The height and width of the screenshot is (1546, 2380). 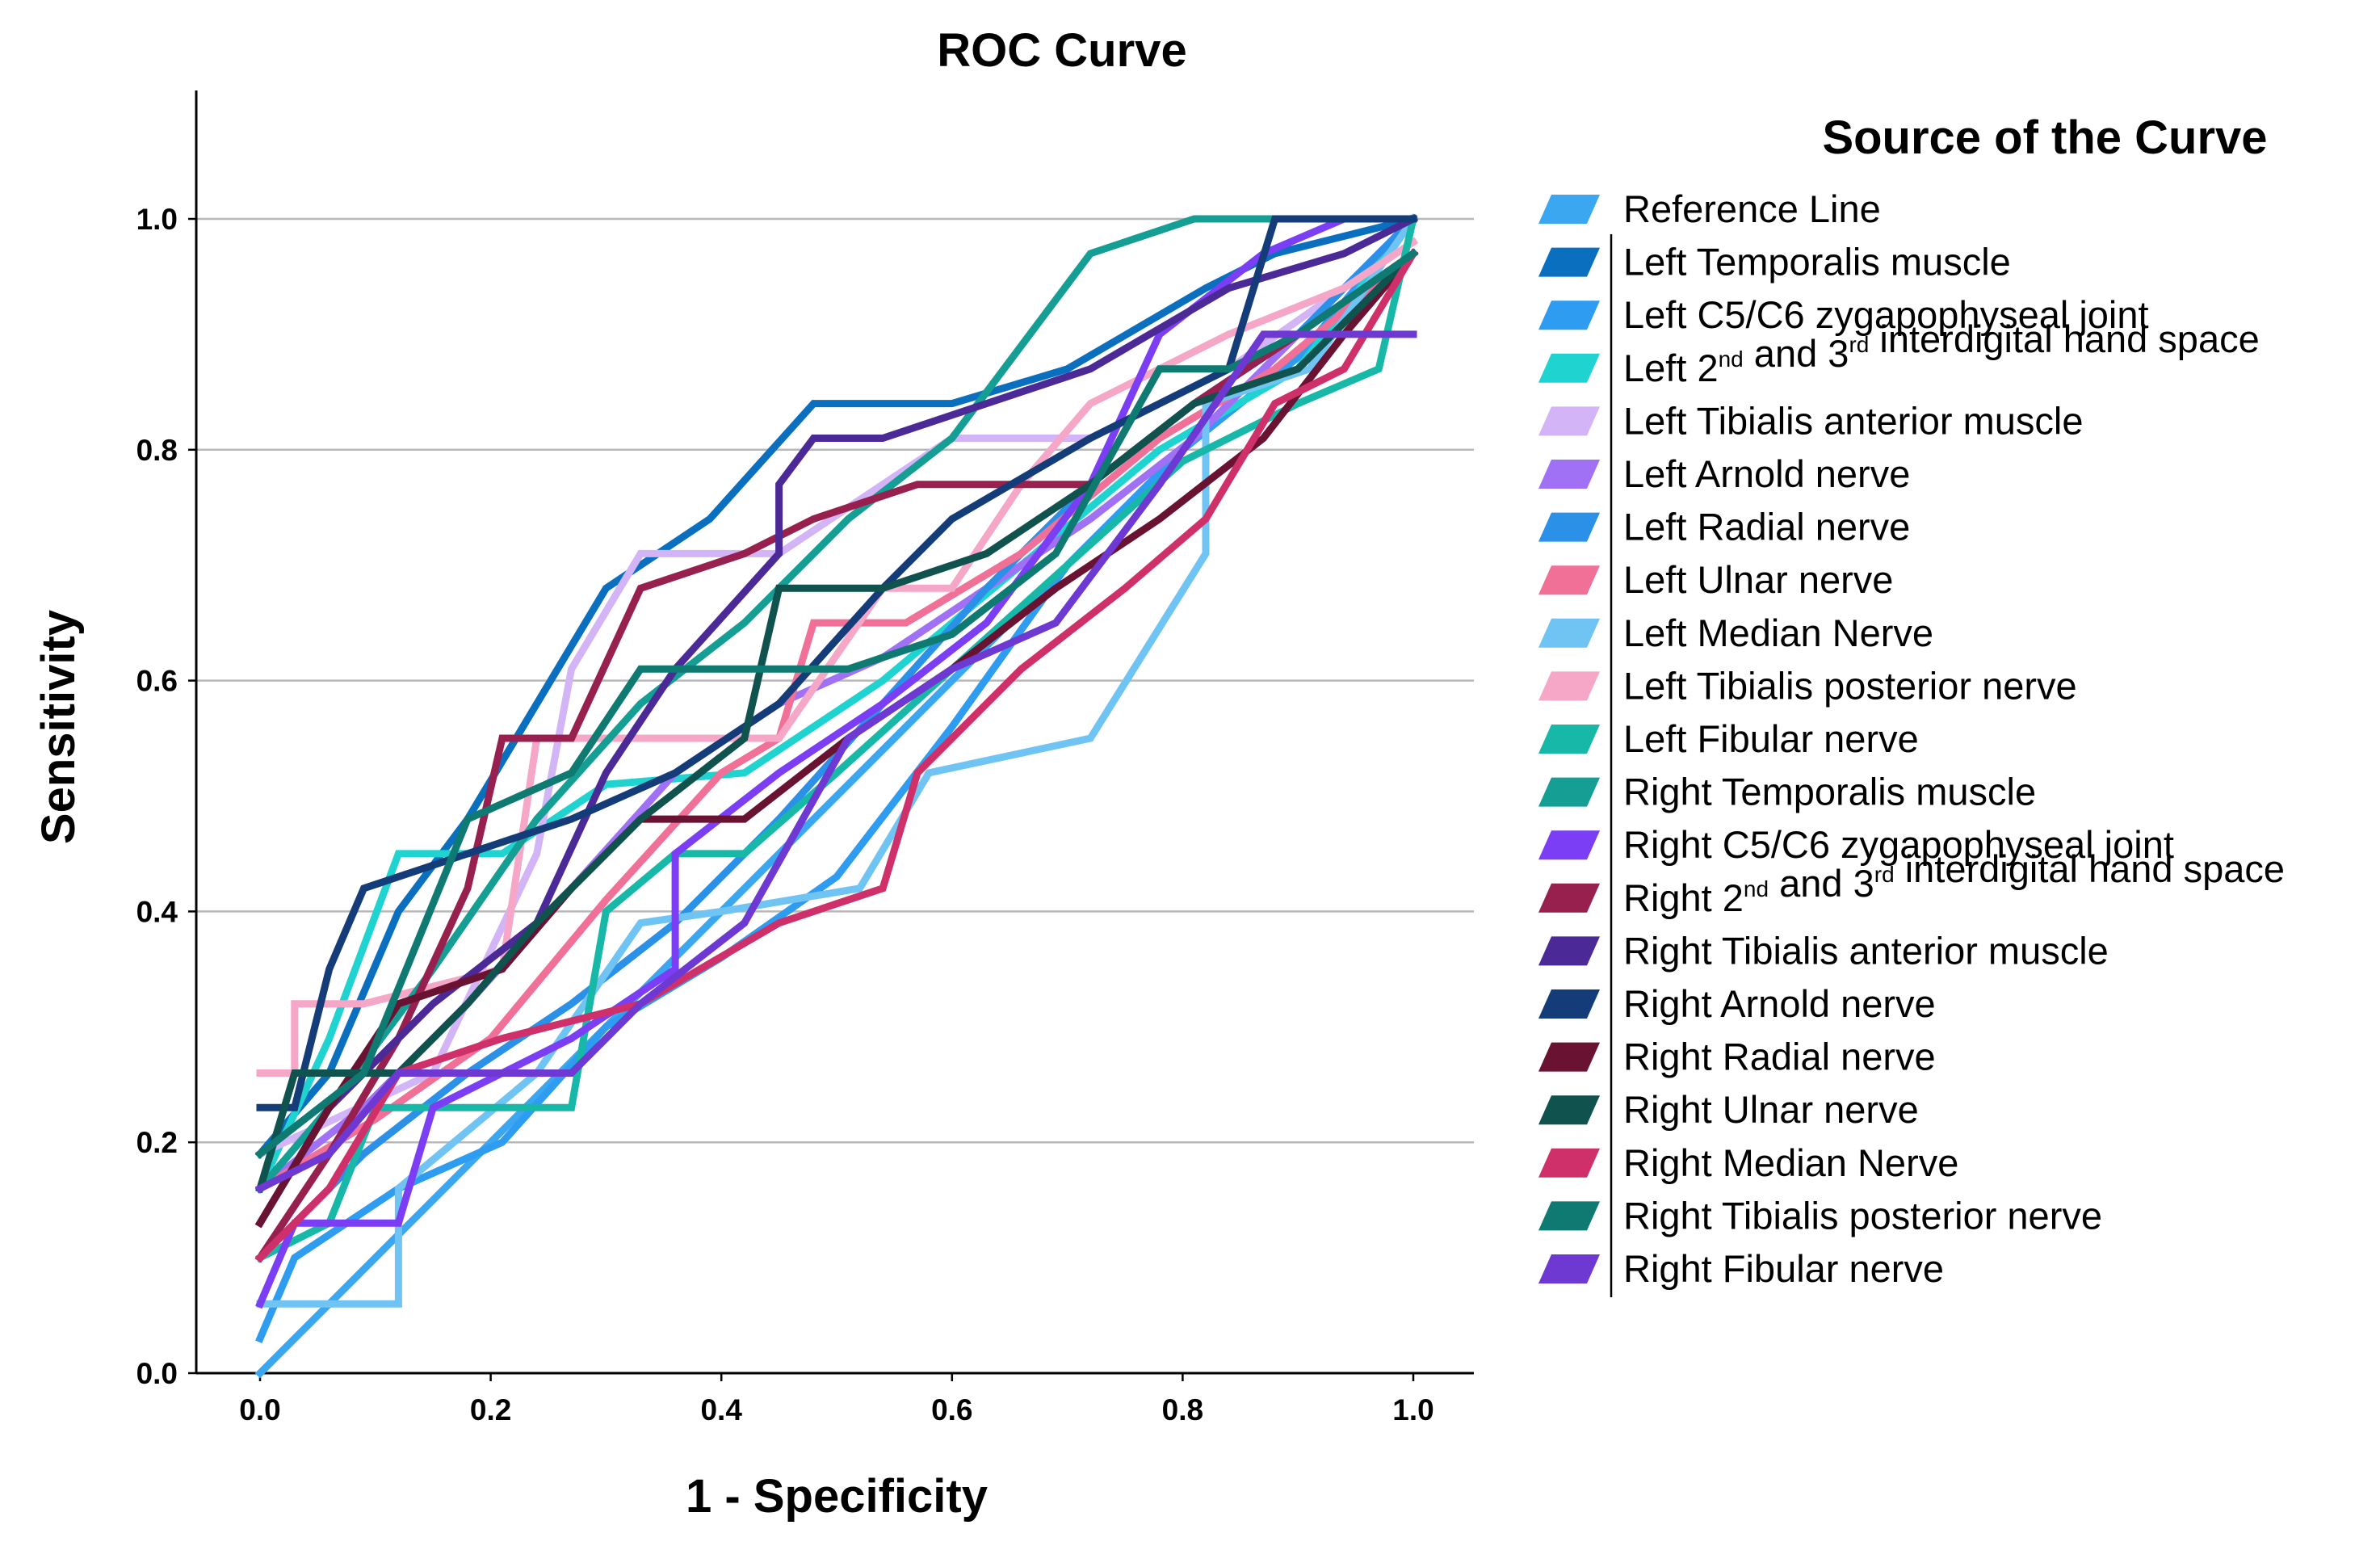 I want to click on legend-item-20: Right Fibular nerve, so click(x=1741, y=1269).